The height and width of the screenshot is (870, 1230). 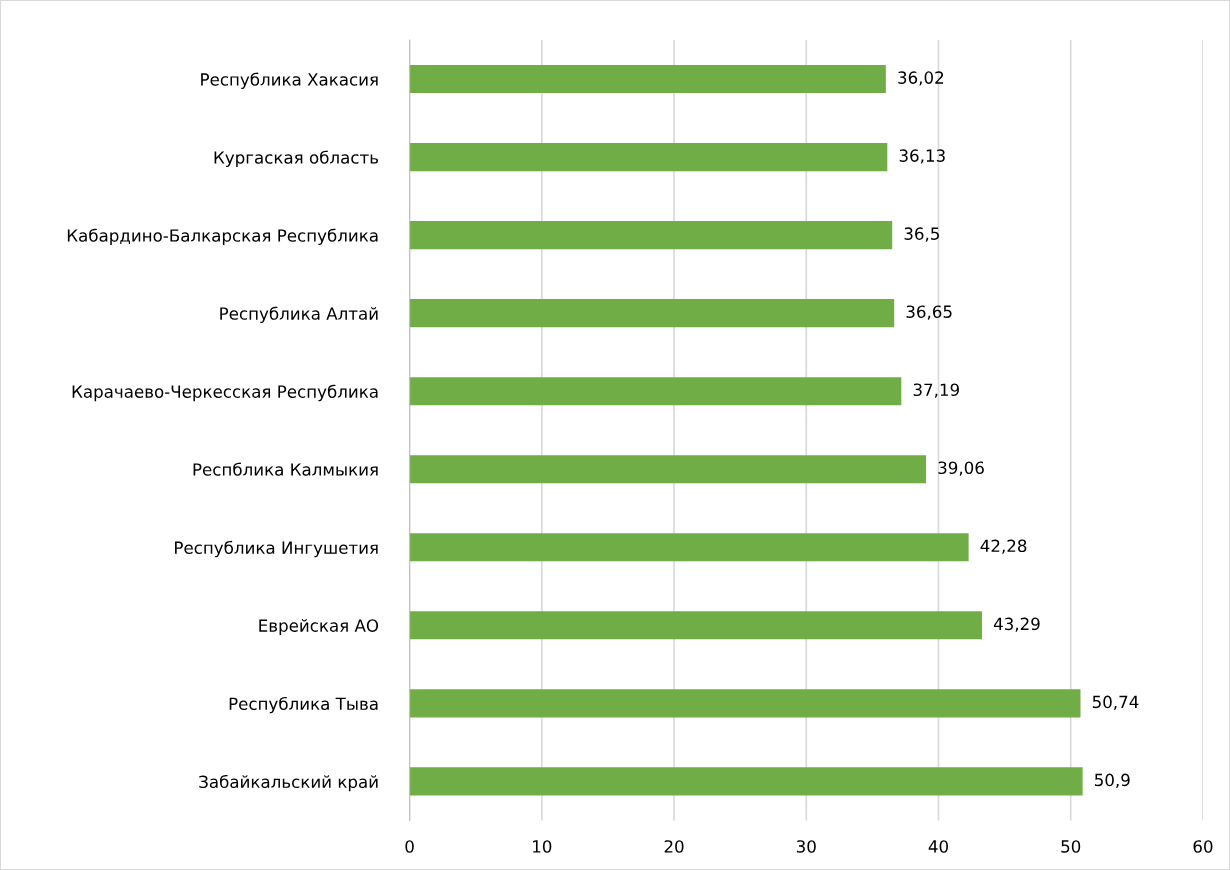 What do you see at coordinates (936, 390) in the screenshot?
I see `data-label: 37,19` at bounding box center [936, 390].